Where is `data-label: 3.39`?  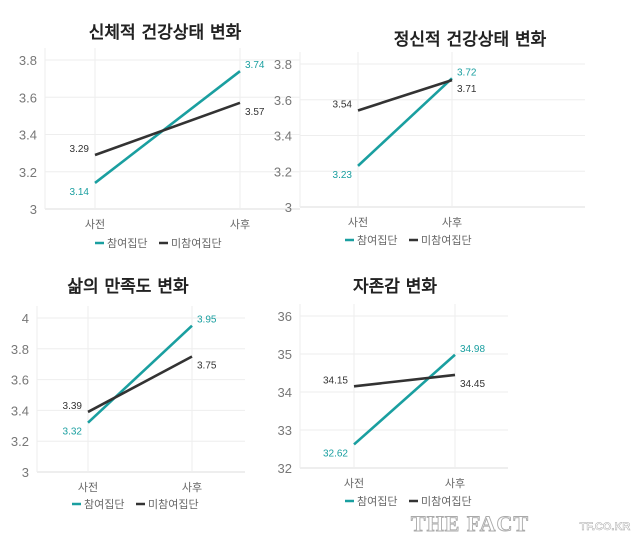 data-label: 3.39 is located at coordinates (73, 406).